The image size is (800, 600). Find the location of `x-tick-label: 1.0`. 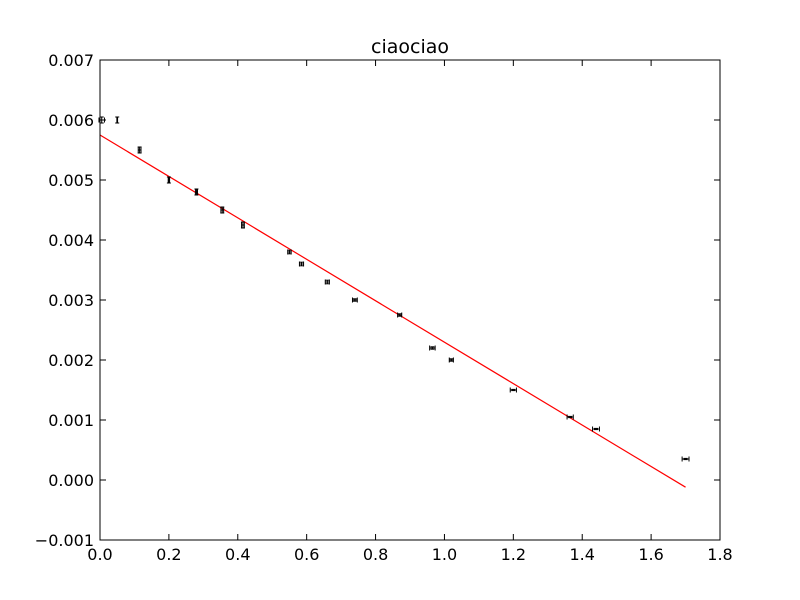

x-tick-label: 1.0 is located at coordinates (444, 554).